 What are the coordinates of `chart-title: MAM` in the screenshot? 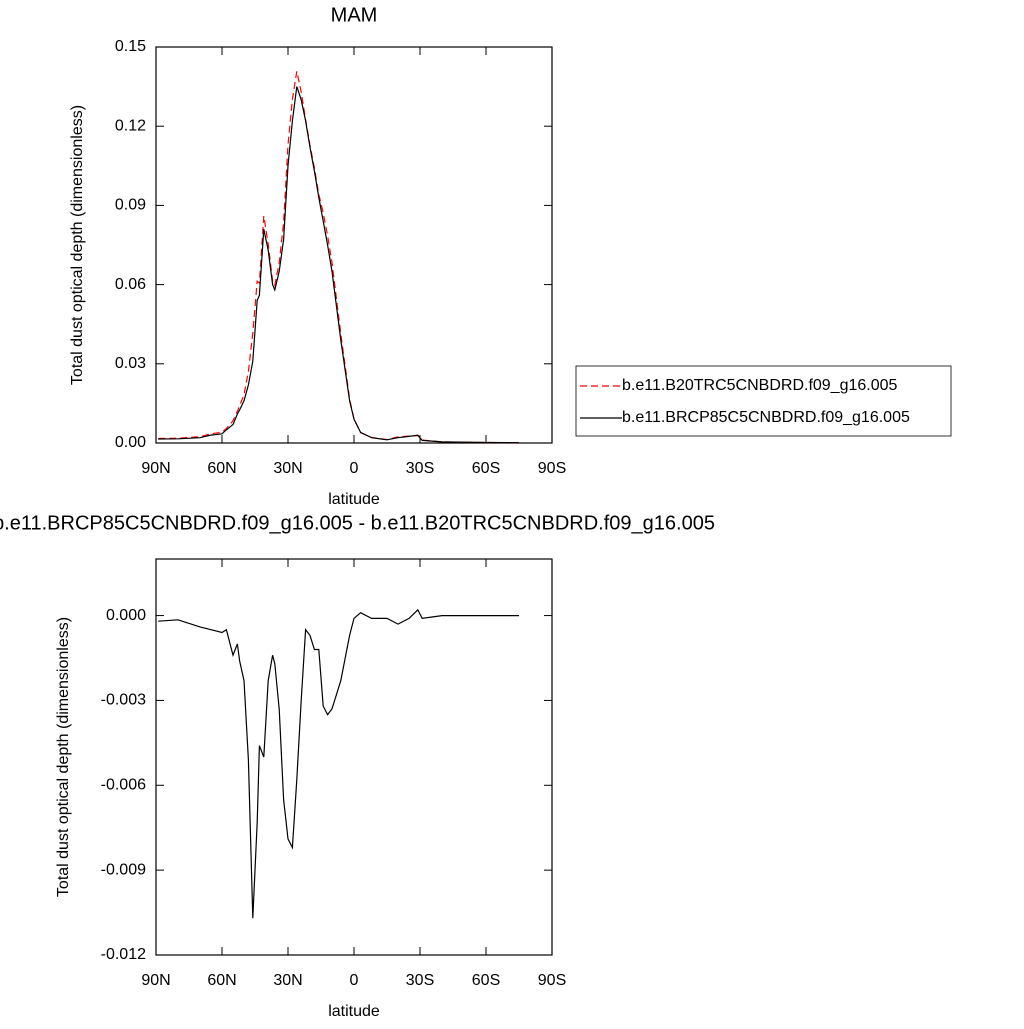 It's located at (354, 15).